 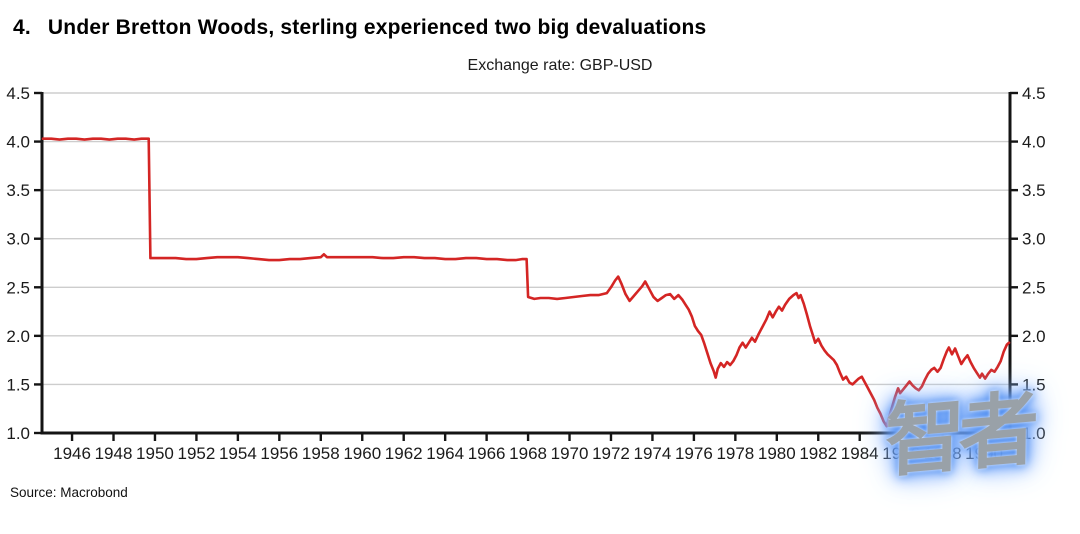 What do you see at coordinates (570, 453) in the screenshot?
I see `x-axis-label: 1970` at bounding box center [570, 453].